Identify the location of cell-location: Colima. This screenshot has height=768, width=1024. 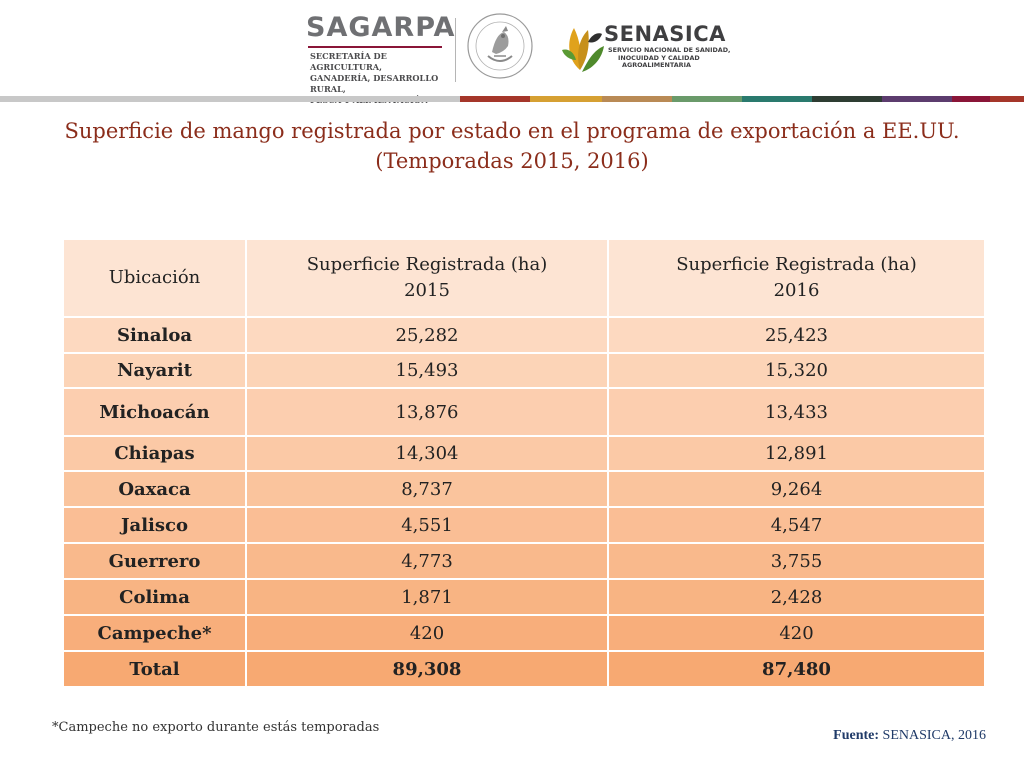
(154, 597).